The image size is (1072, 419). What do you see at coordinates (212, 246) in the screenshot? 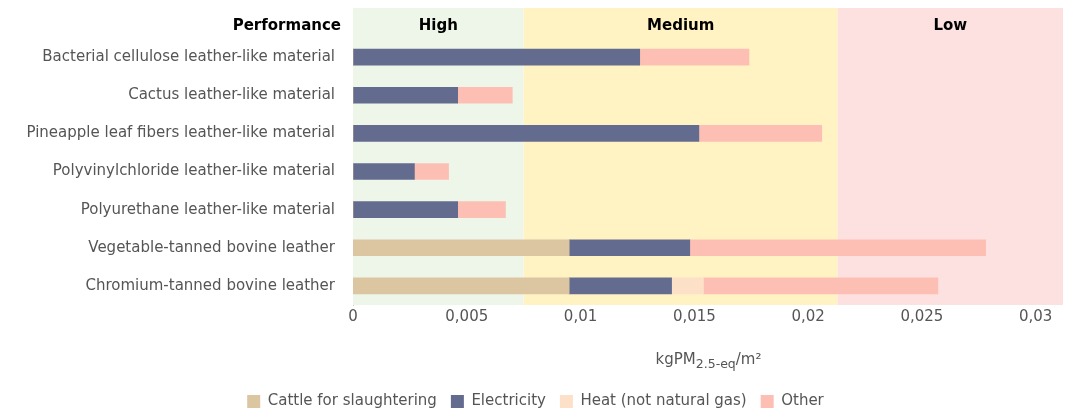
I see `y-tick-label: Vegetable-tanned bovine leather` at bounding box center [212, 246].